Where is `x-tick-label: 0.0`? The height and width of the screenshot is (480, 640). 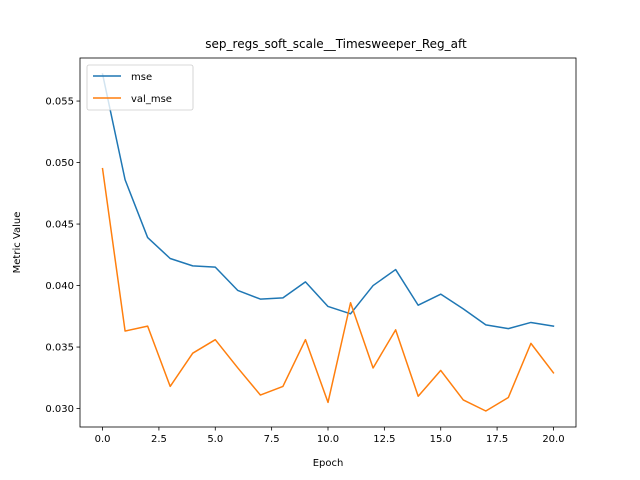
x-tick-label: 0.0 is located at coordinates (103, 439).